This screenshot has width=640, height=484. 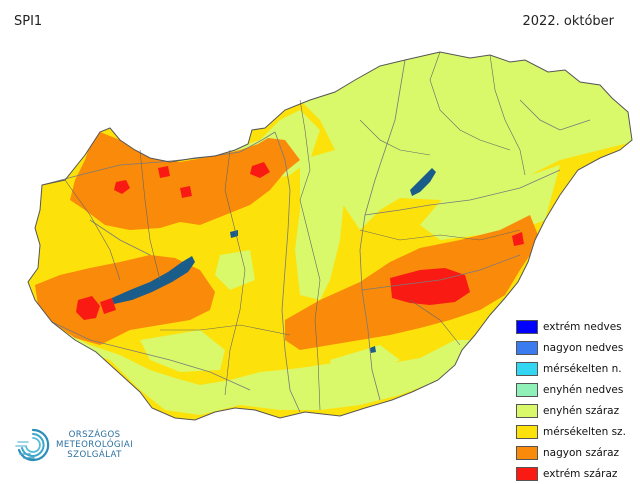 What do you see at coordinates (583, 347) in the screenshot?
I see `legend-label: nagyon nedves` at bounding box center [583, 347].